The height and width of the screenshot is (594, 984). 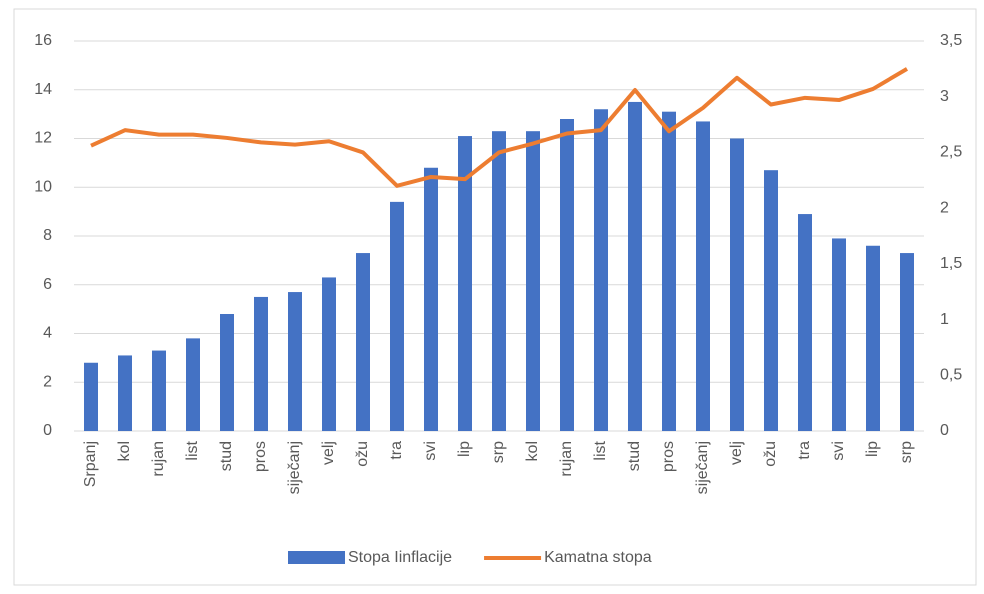 What do you see at coordinates (47, 430) in the screenshot?
I see `y-tick-label: 0` at bounding box center [47, 430].